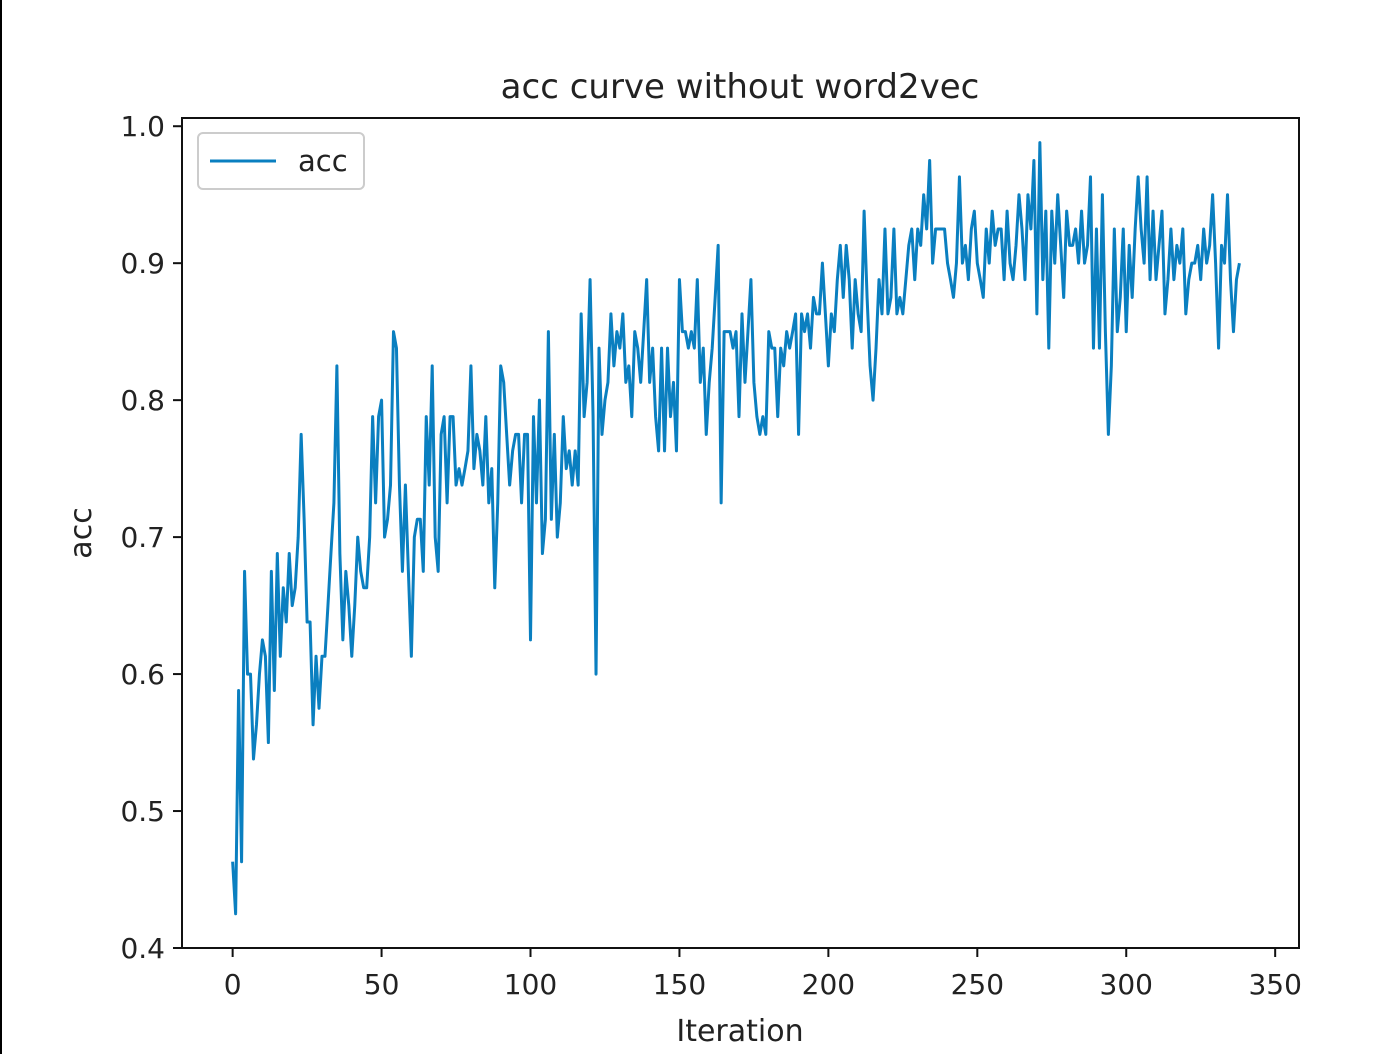  I want to click on legend-label-acc: acc, so click(323, 161).